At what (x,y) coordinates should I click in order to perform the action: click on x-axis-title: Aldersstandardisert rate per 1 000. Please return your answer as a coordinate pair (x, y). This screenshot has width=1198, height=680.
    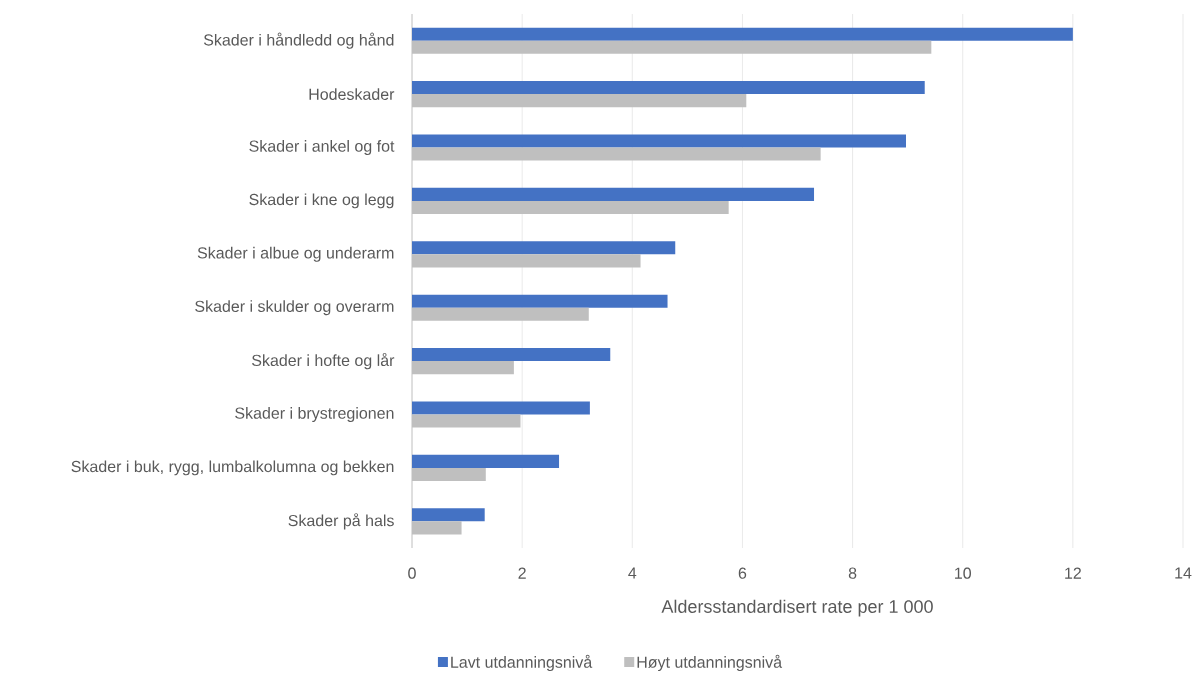
    Looking at the image, I should click on (797, 608).